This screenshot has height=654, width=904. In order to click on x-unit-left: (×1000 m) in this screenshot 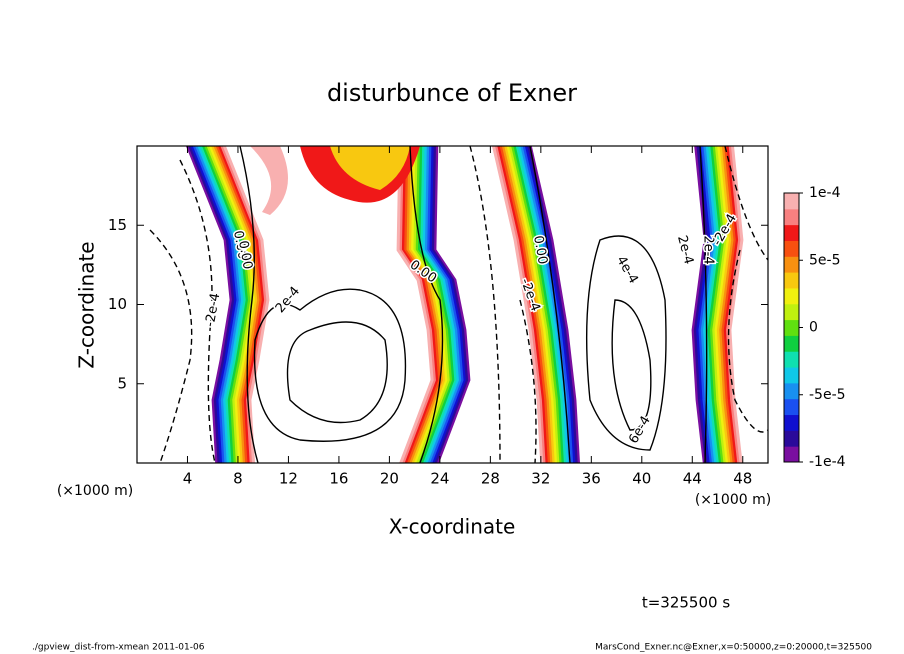, I will do `click(95, 491)`.